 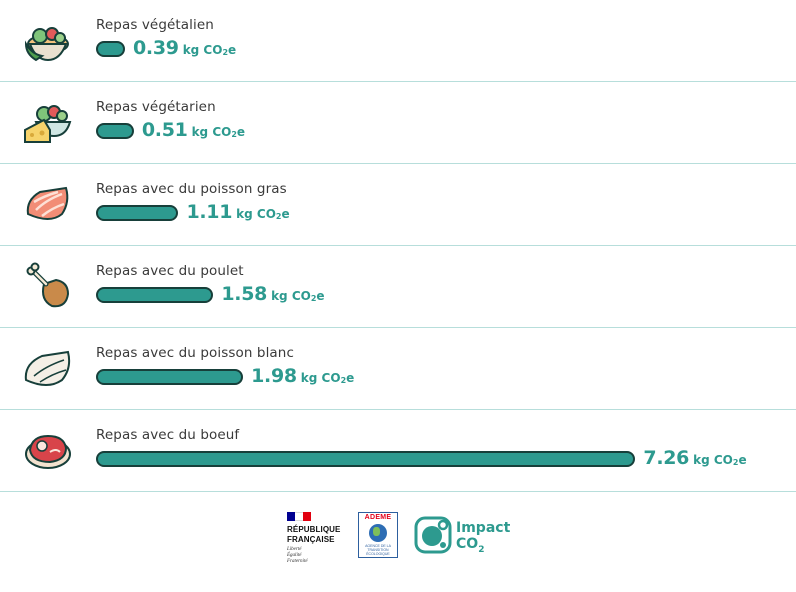 What do you see at coordinates (311, 539) in the screenshot?
I see `republique-line2: FRANÇAISE` at bounding box center [311, 539].